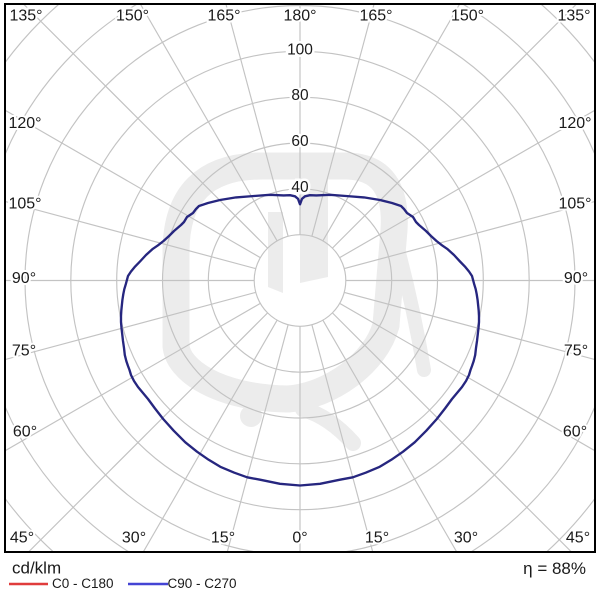  Describe the element at coordinates (300, 49) in the screenshot. I see `svg-text: 100` at that location.